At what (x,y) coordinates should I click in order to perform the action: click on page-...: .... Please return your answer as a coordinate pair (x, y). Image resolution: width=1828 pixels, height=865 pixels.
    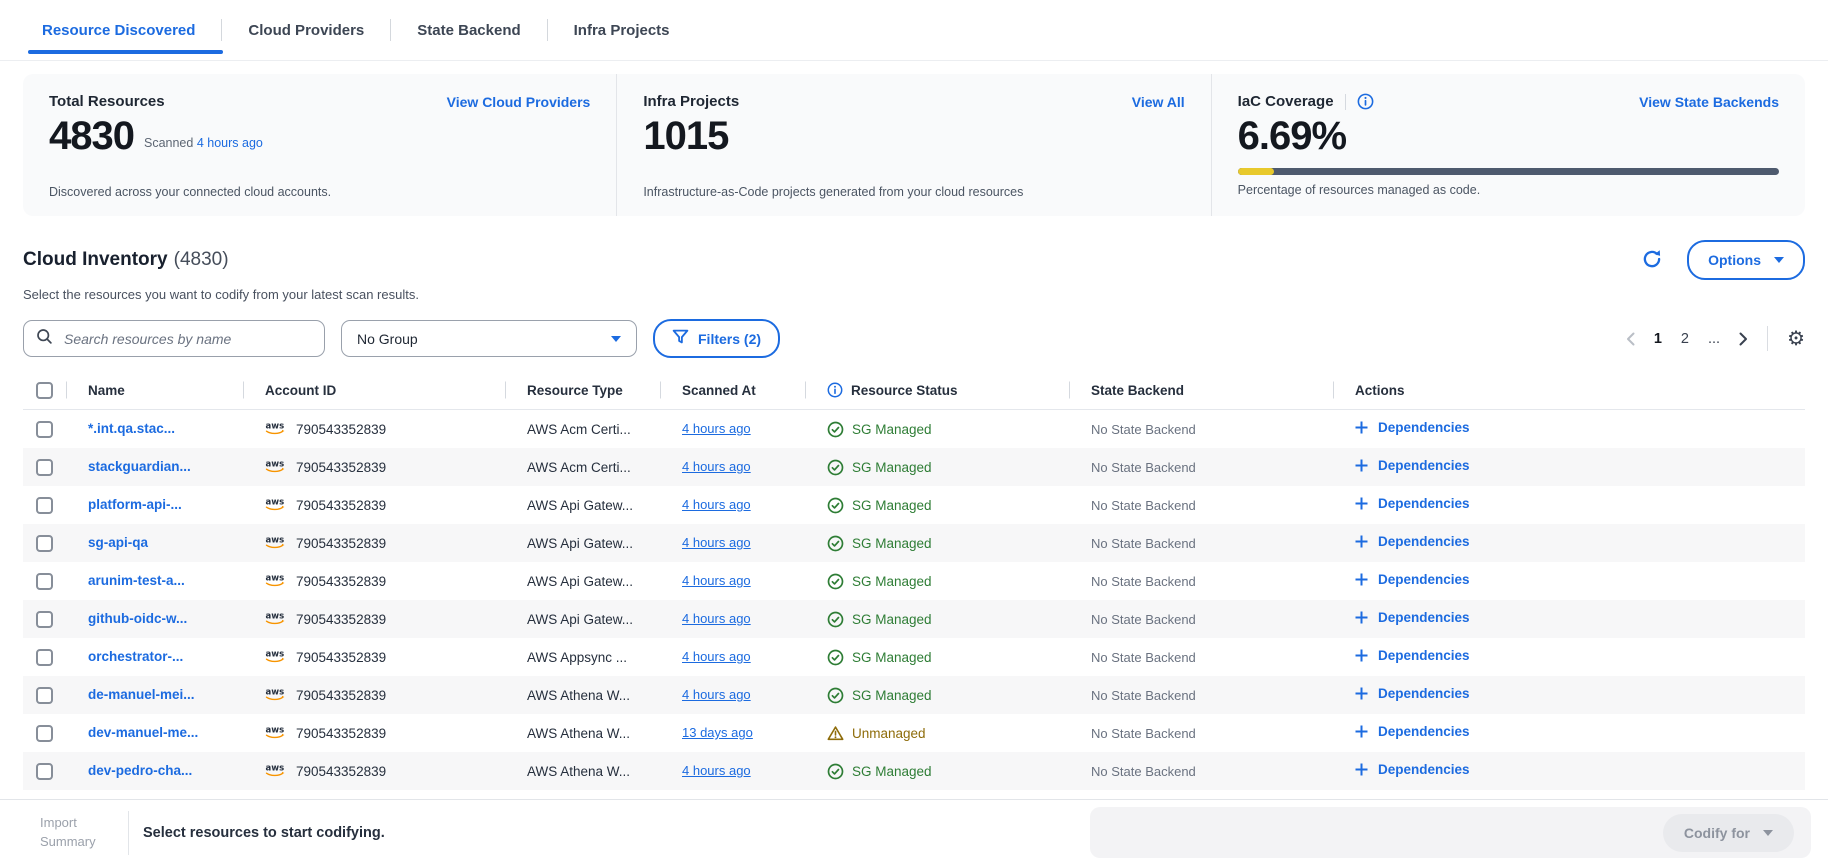
    Looking at the image, I should click on (1714, 338).